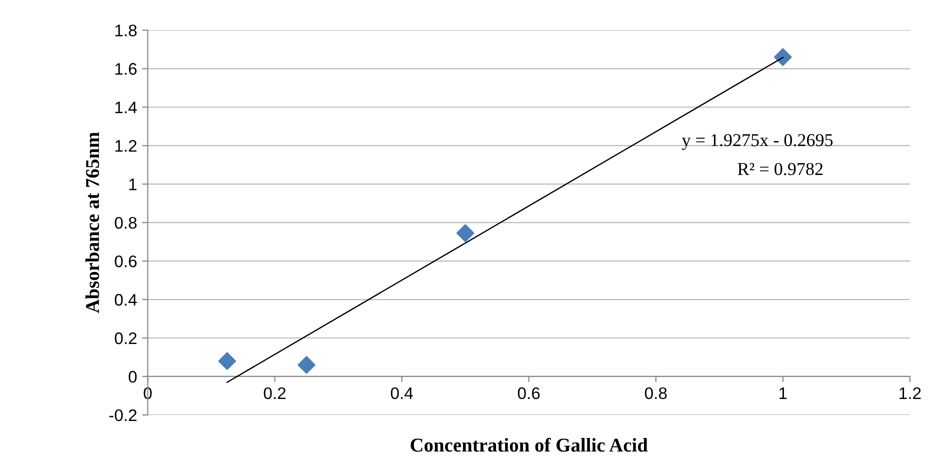  What do you see at coordinates (275, 393) in the screenshot?
I see `x-tick-label: 0.2` at bounding box center [275, 393].